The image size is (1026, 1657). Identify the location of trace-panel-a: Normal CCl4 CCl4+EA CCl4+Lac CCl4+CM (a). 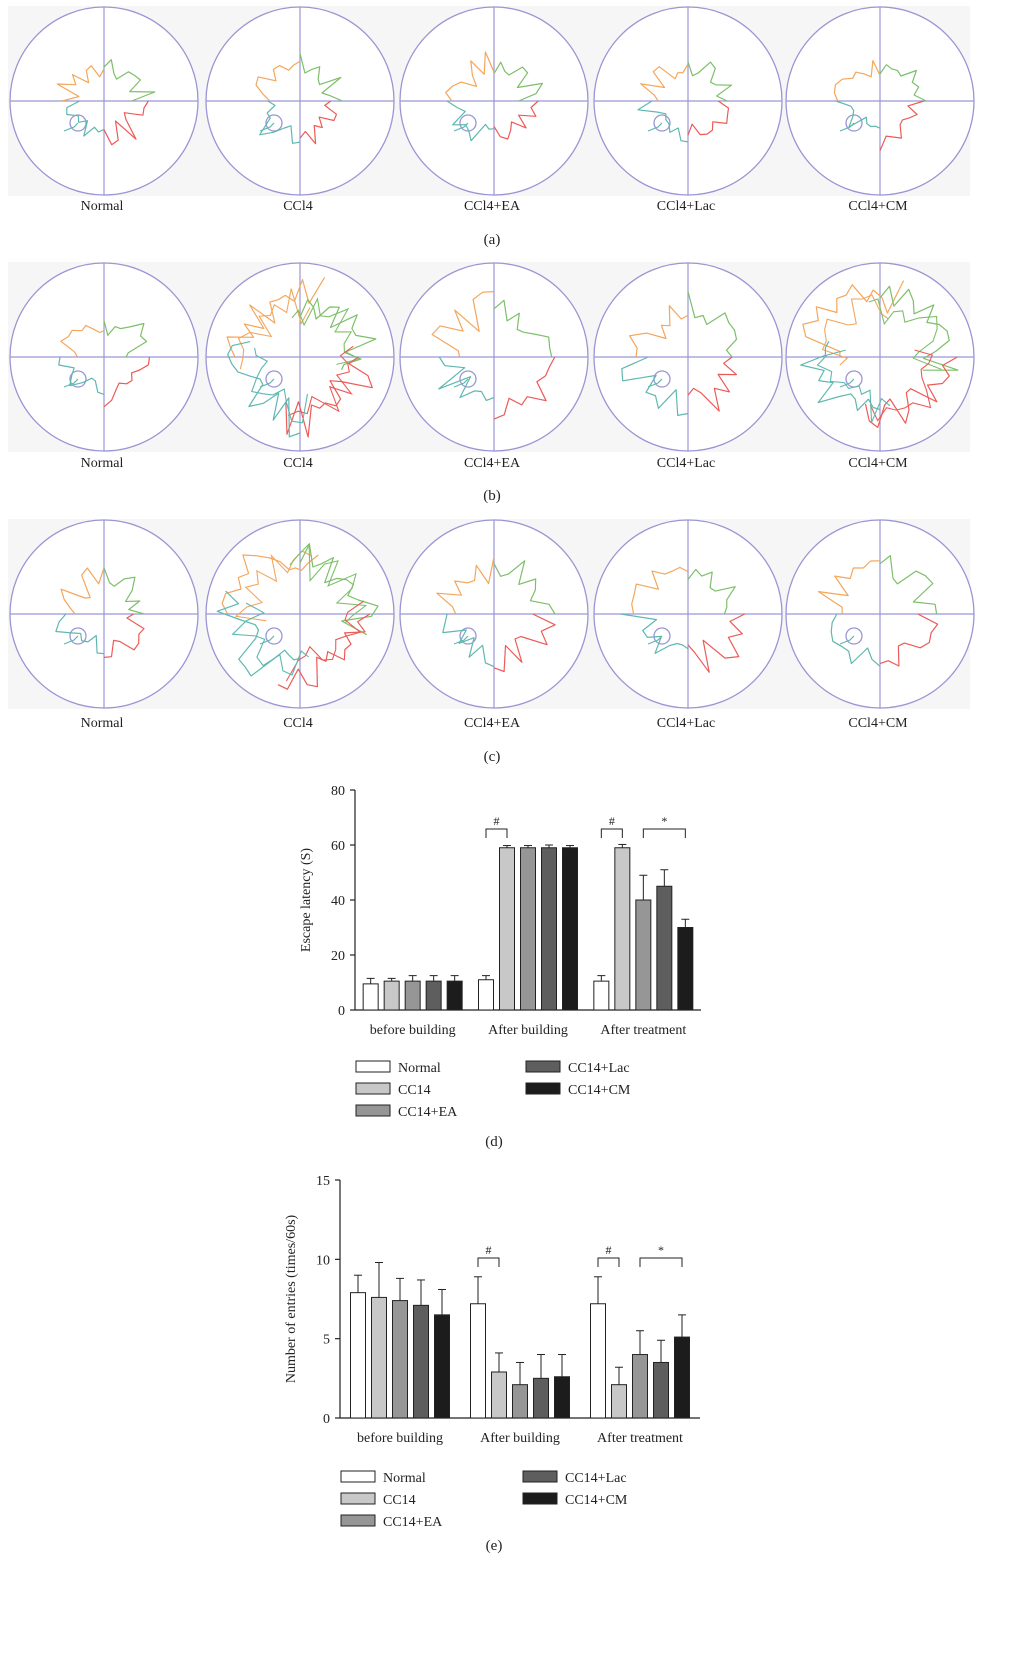
(491, 127).